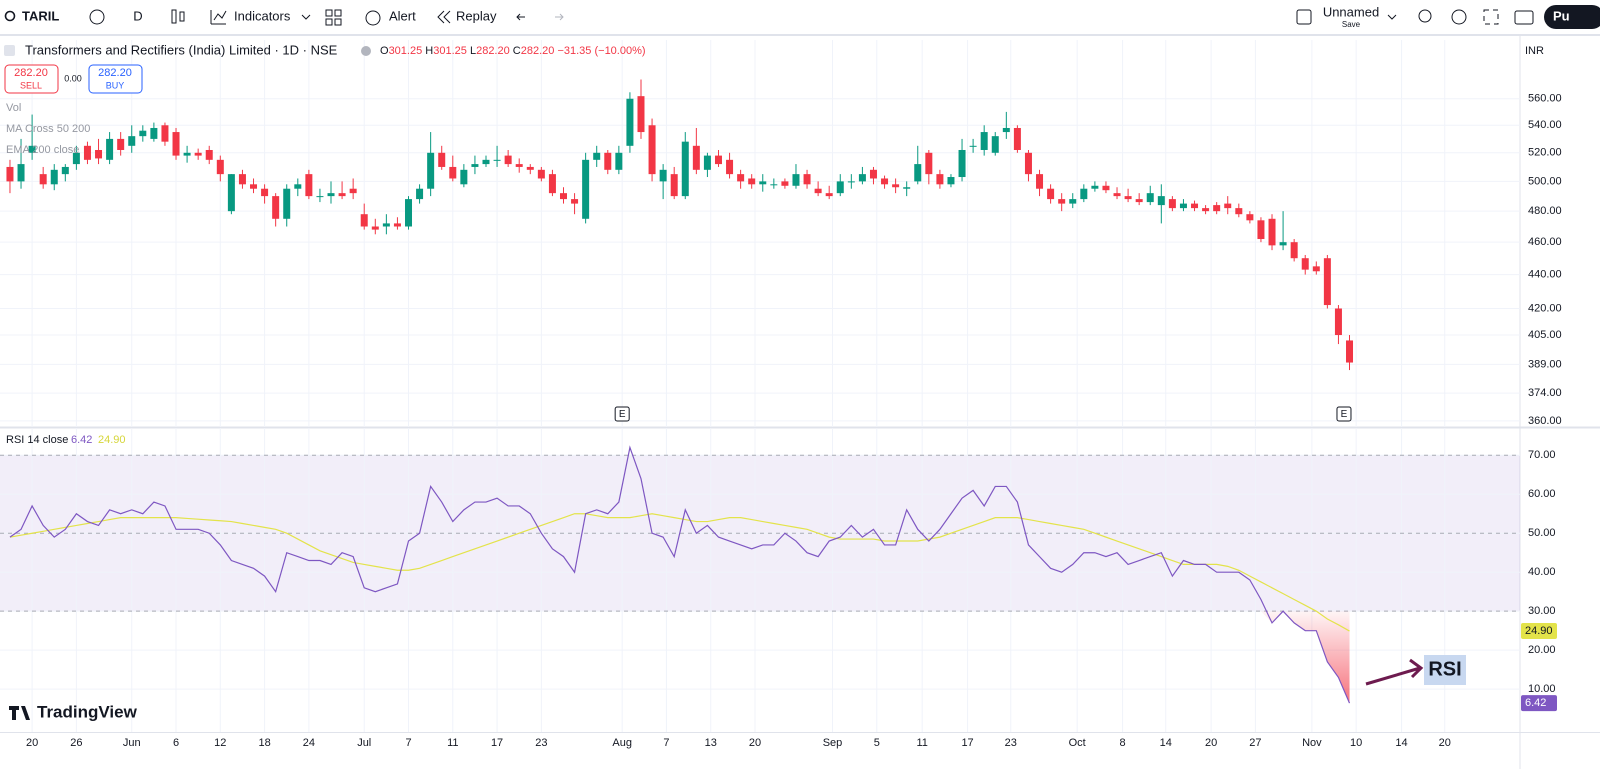 This screenshot has height=769, width=1600. Describe the element at coordinates (42, 150) in the screenshot. I see `indicator-label: EMA 200 close` at that location.